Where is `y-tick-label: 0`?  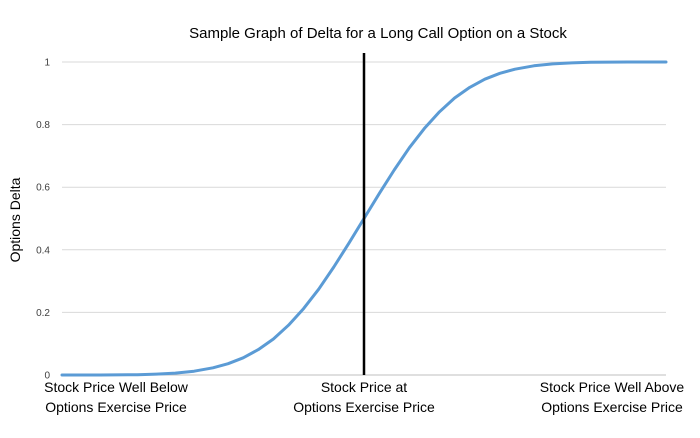 y-tick-label: 0 is located at coordinates (47, 376).